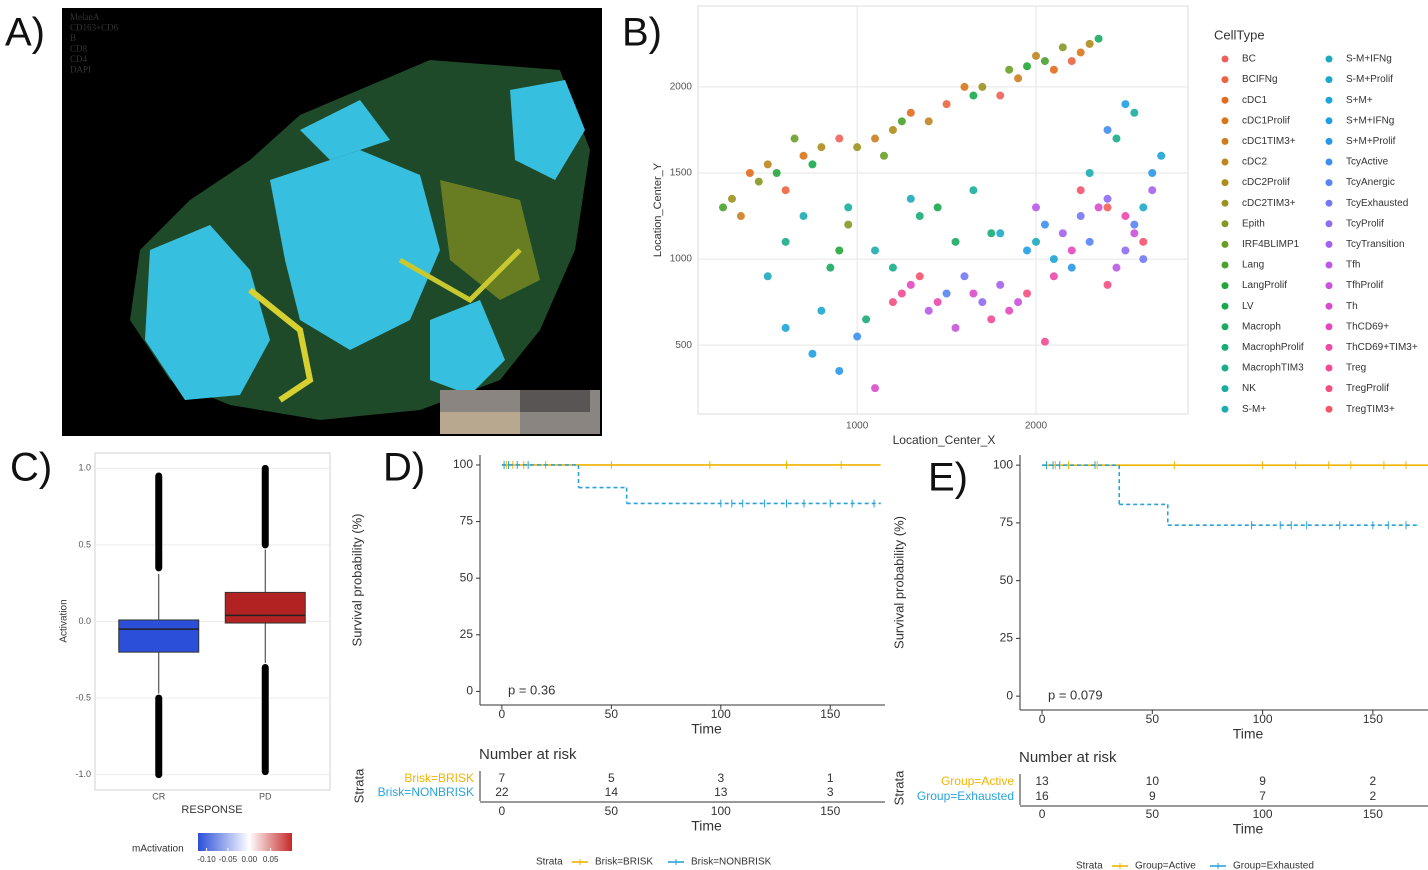  What do you see at coordinates (1273, 865) in the screenshot?
I see `legend-label: Group=Exhausted` at bounding box center [1273, 865].